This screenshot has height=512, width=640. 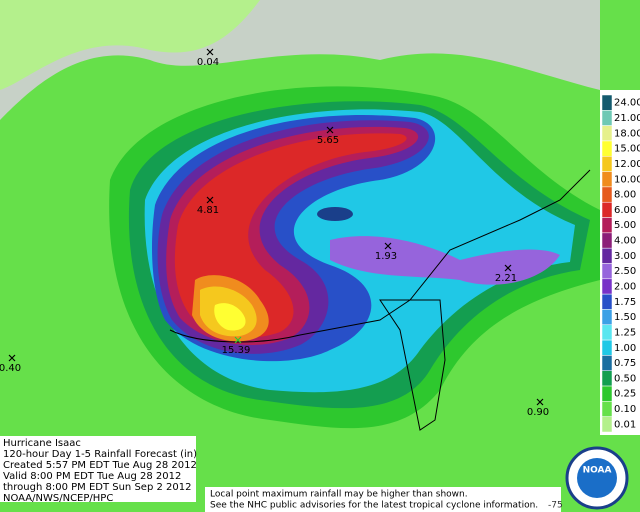 I want to click on legend-label: 0.50, so click(x=625, y=378).